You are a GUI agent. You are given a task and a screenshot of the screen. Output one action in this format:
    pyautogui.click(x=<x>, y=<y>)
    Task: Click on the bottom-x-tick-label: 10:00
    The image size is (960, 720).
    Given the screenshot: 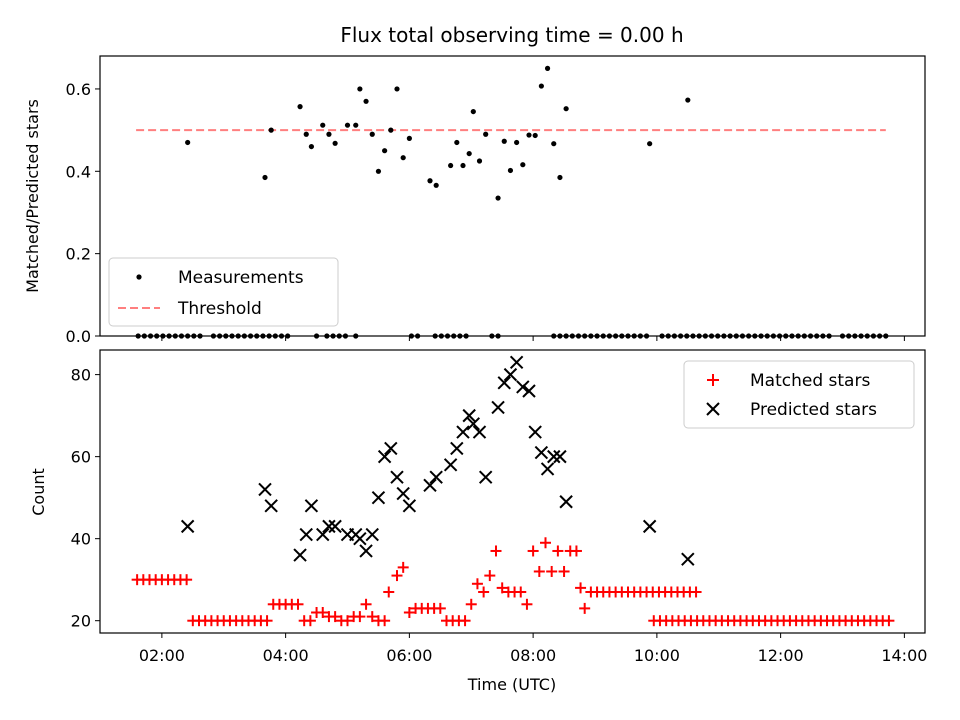 What is the action you would take?
    pyautogui.click(x=657, y=655)
    